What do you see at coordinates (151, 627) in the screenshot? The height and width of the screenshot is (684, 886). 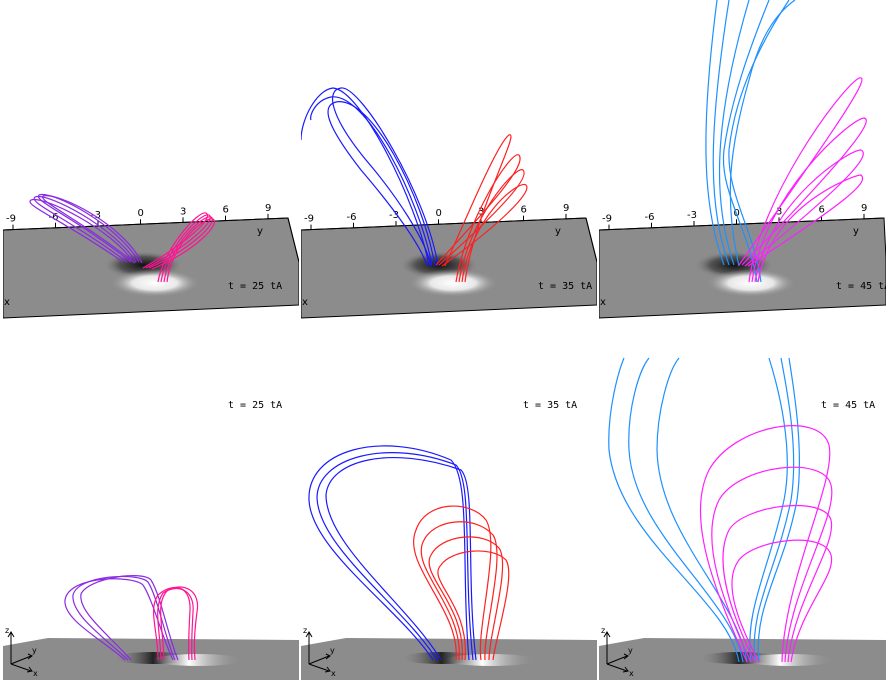 I see `side-plot-1: z y x` at bounding box center [151, 627].